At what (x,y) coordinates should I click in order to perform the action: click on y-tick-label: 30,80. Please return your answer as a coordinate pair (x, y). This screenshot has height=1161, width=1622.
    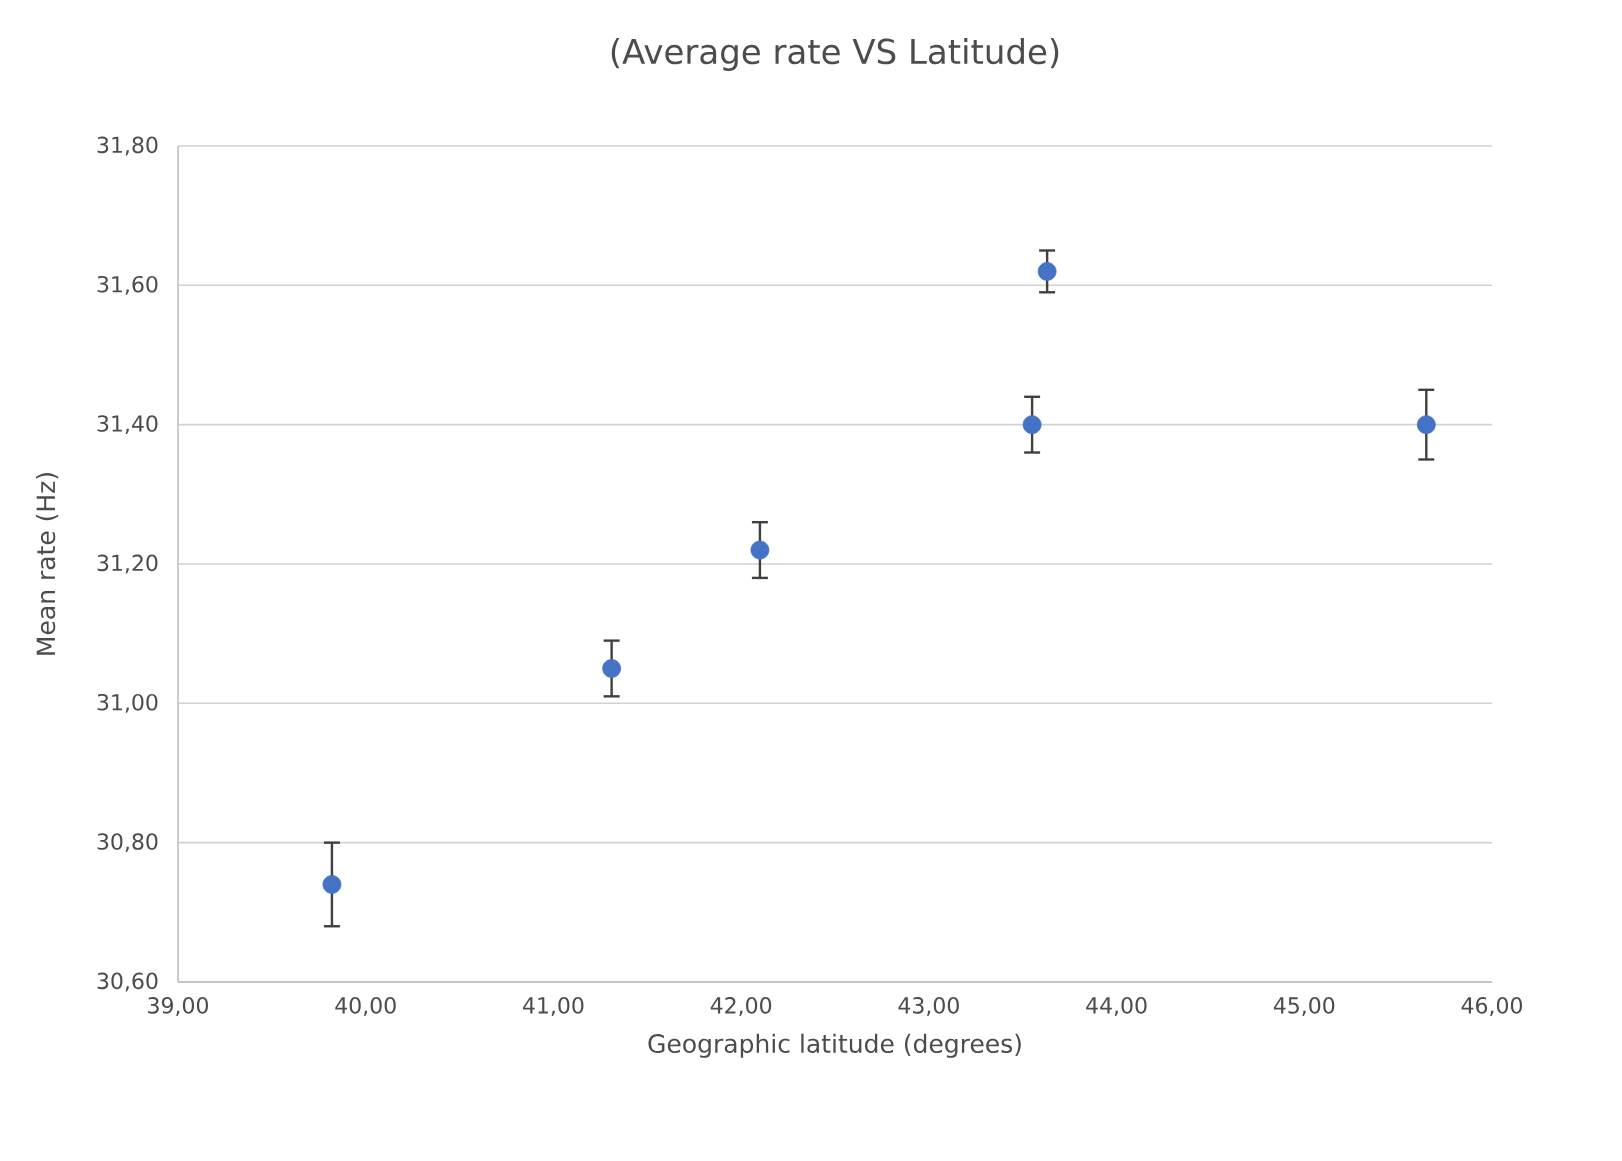
    Looking at the image, I should click on (127, 843).